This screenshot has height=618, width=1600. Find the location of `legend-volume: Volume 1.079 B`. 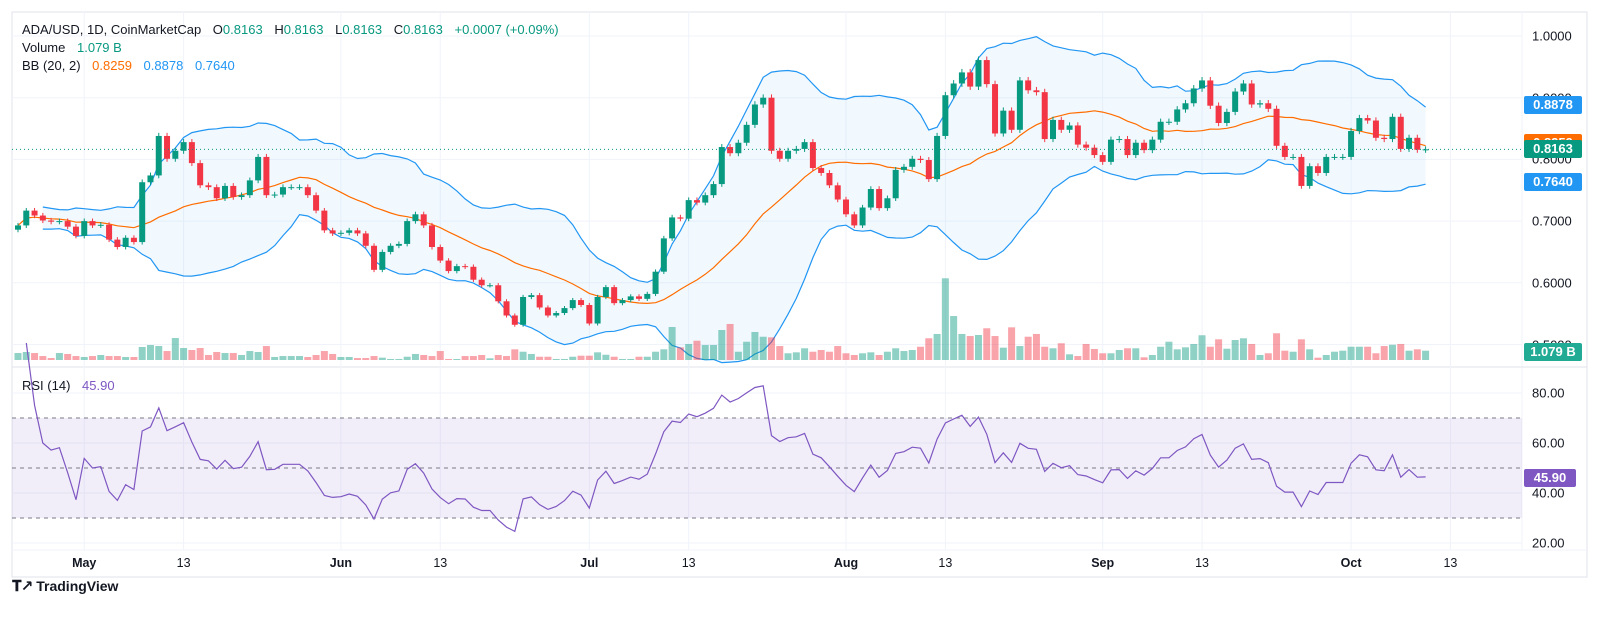

legend-volume: Volume 1.079 B is located at coordinates (72, 48).